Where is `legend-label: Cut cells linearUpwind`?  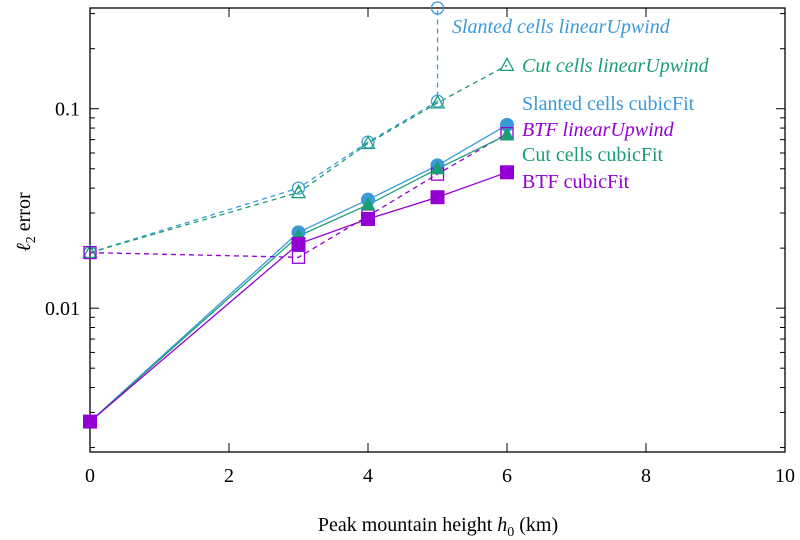 legend-label: Cut cells linearUpwind is located at coordinates (616, 66).